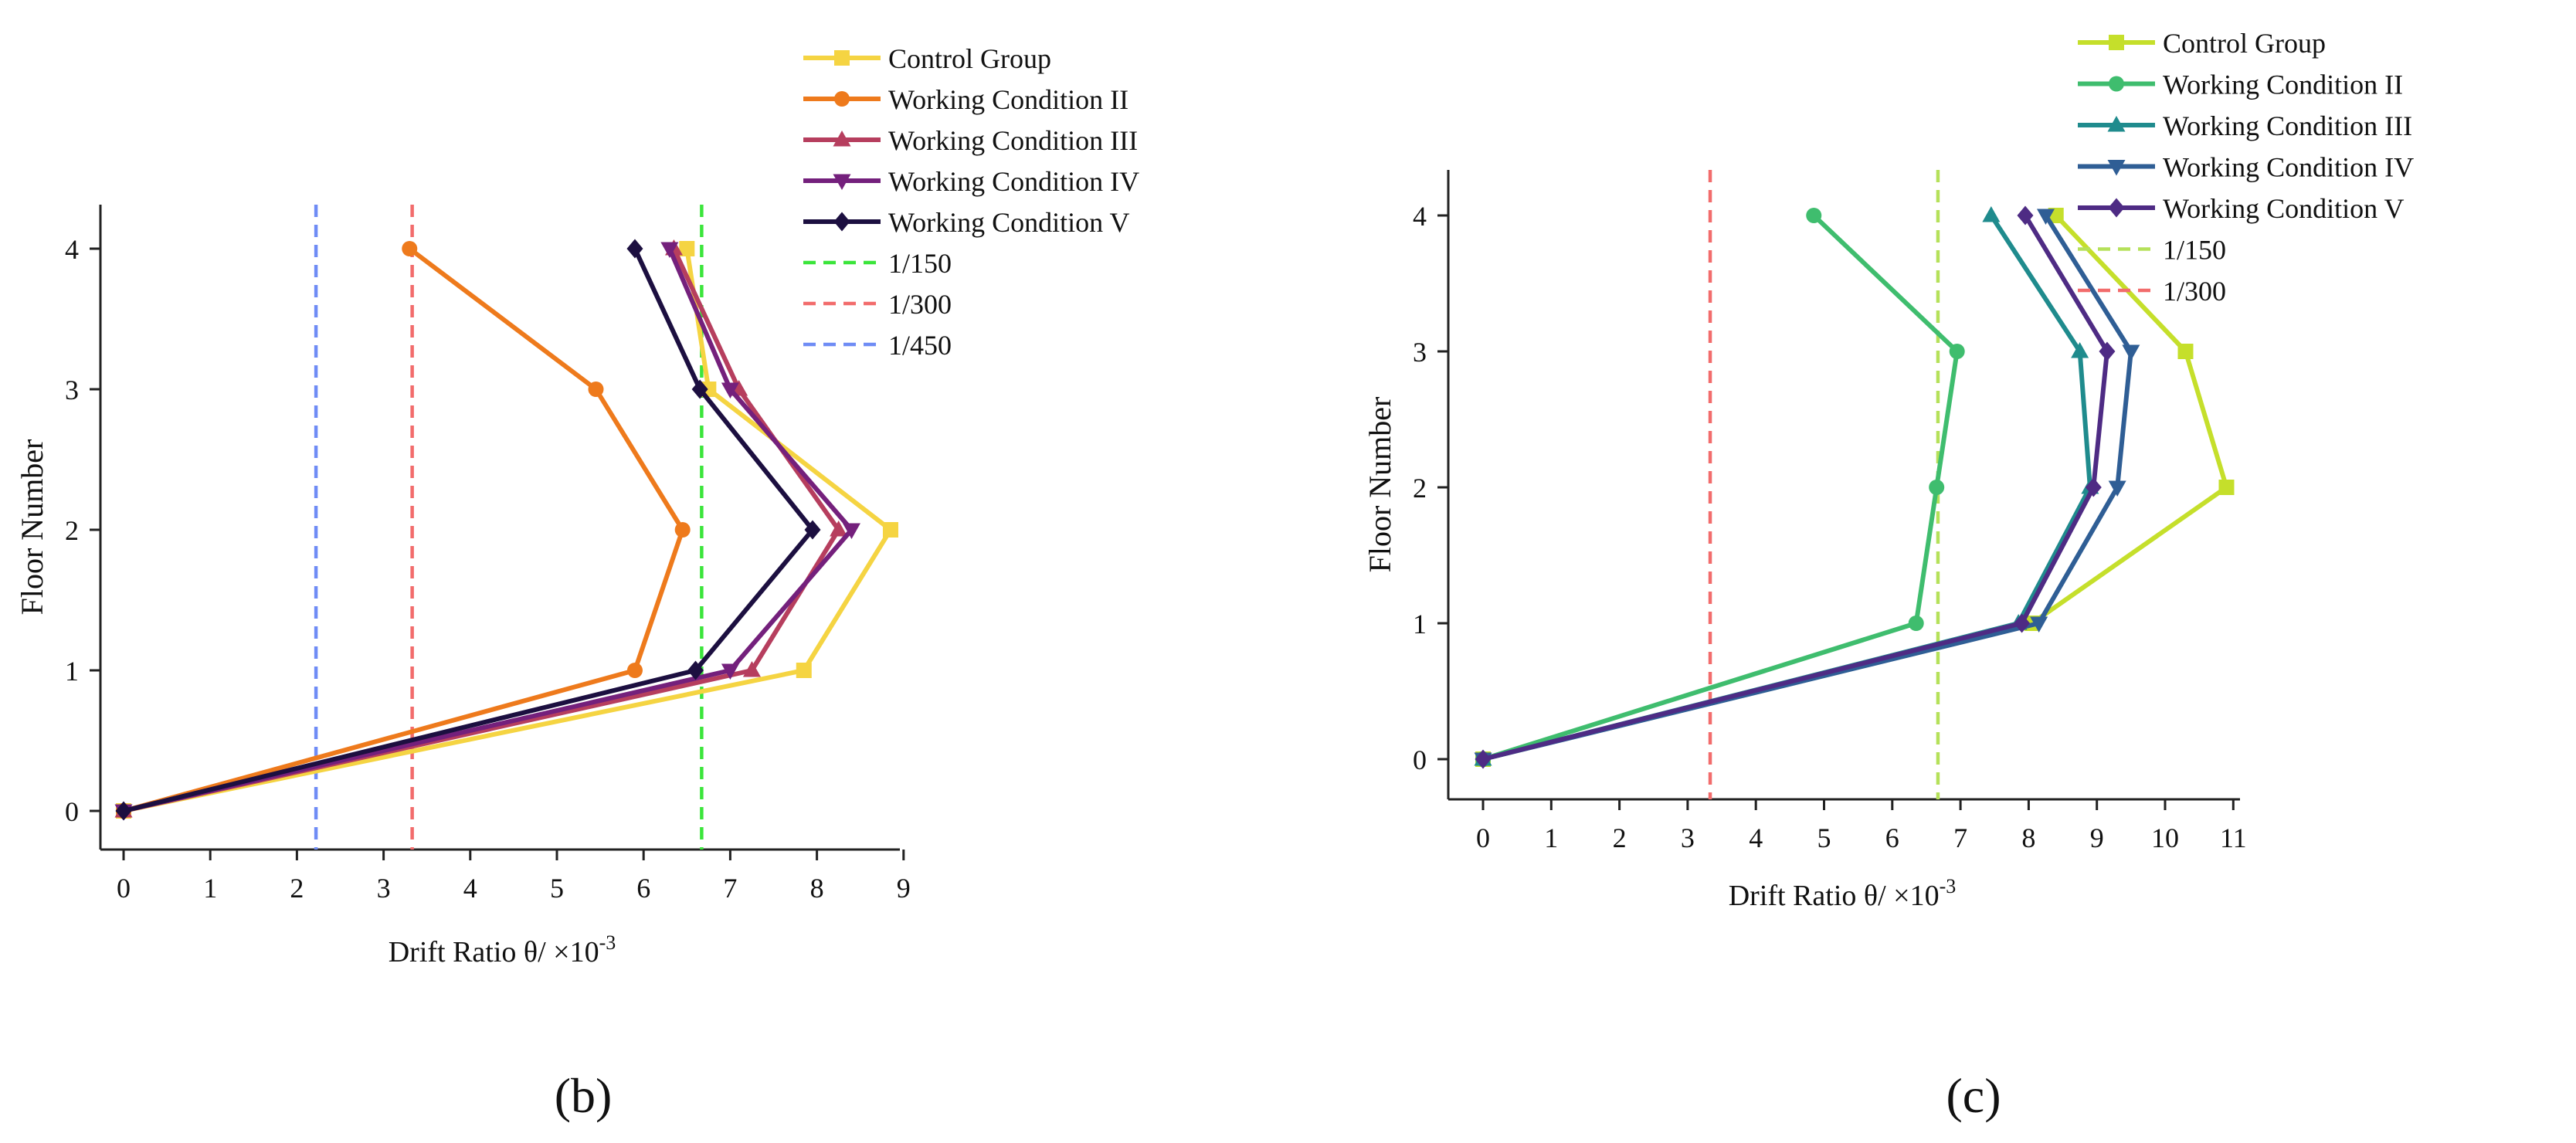  I want to click on series-line-working-condition-iv, so click(489, 530).